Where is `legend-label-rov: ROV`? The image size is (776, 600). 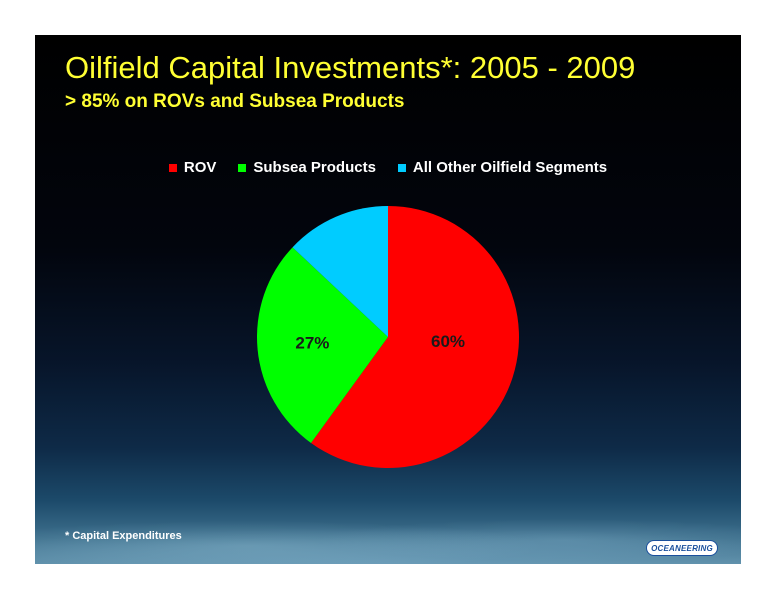
legend-label-rov: ROV is located at coordinates (200, 167).